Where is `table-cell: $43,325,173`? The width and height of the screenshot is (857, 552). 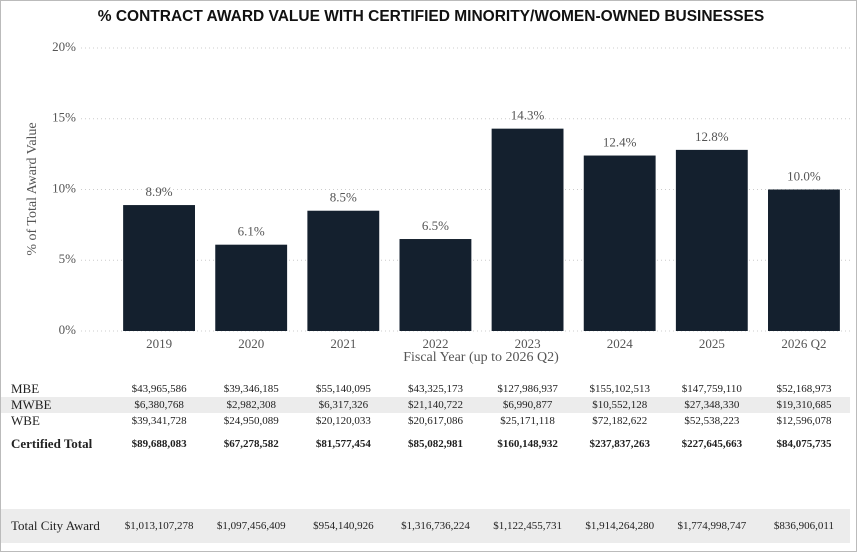
table-cell: $43,325,173 is located at coordinates (435, 389).